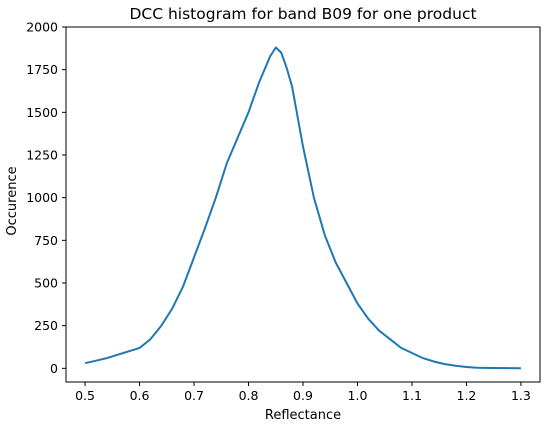 This screenshot has width=550, height=424. What do you see at coordinates (303, 415) in the screenshot?
I see `x-axis-label: Reflectance` at bounding box center [303, 415].